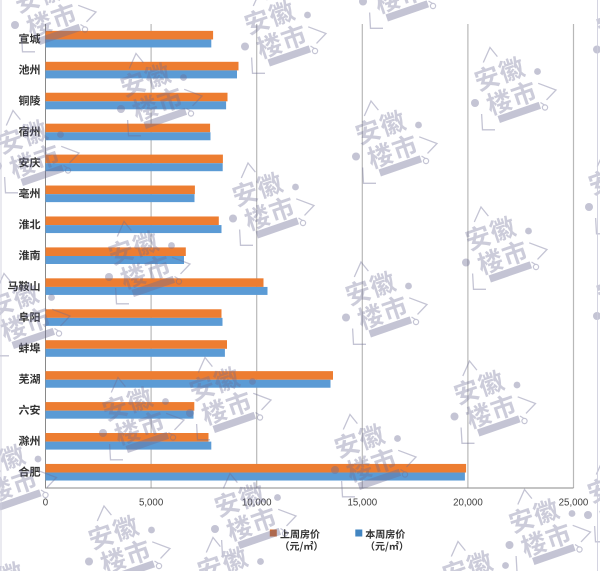 Image resolution: width=600 pixels, height=576 pixels. I want to click on svg-text: 20,000, so click(468, 503).